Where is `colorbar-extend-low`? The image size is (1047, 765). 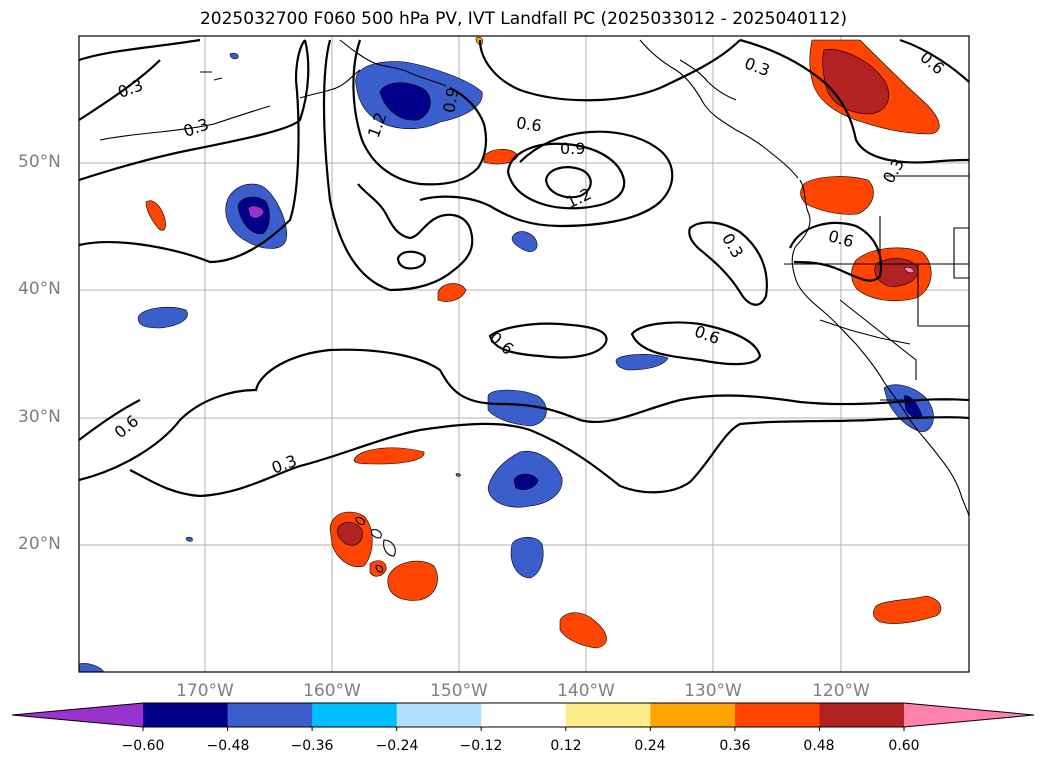 colorbar-extend-low is located at coordinates (77, 715).